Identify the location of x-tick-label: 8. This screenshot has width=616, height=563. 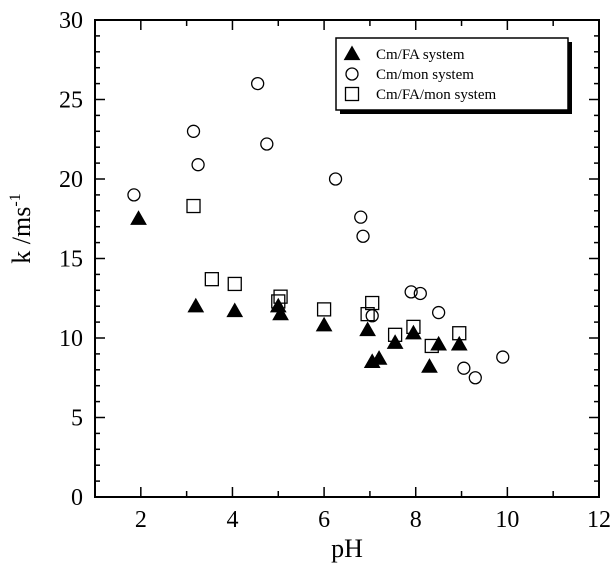
(416, 520).